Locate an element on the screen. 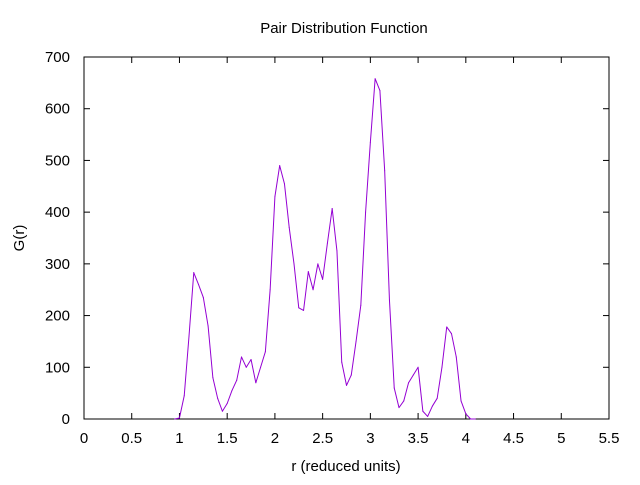 This screenshot has width=640, height=485. x-tick-label: 3 is located at coordinates (370, 438).